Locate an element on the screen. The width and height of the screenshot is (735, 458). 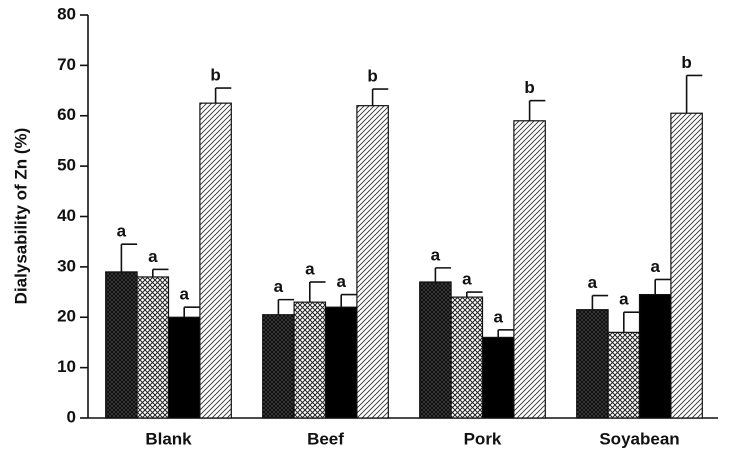
y-tick-label: 80 is located at coordinates (66, 13).